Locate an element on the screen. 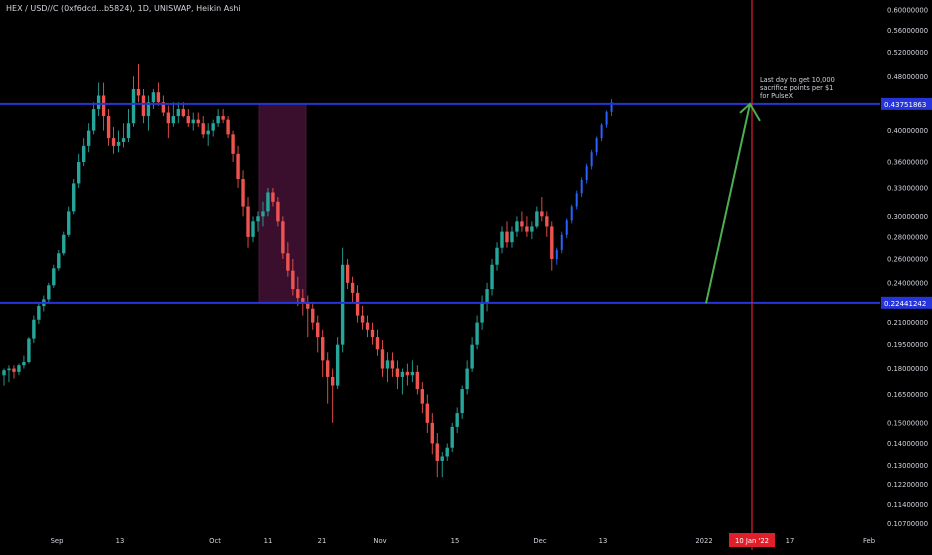 Image resolution: width=932 pixels, height=555 pixels. x-tick-label: Dec is located at coordinates (539, 541).